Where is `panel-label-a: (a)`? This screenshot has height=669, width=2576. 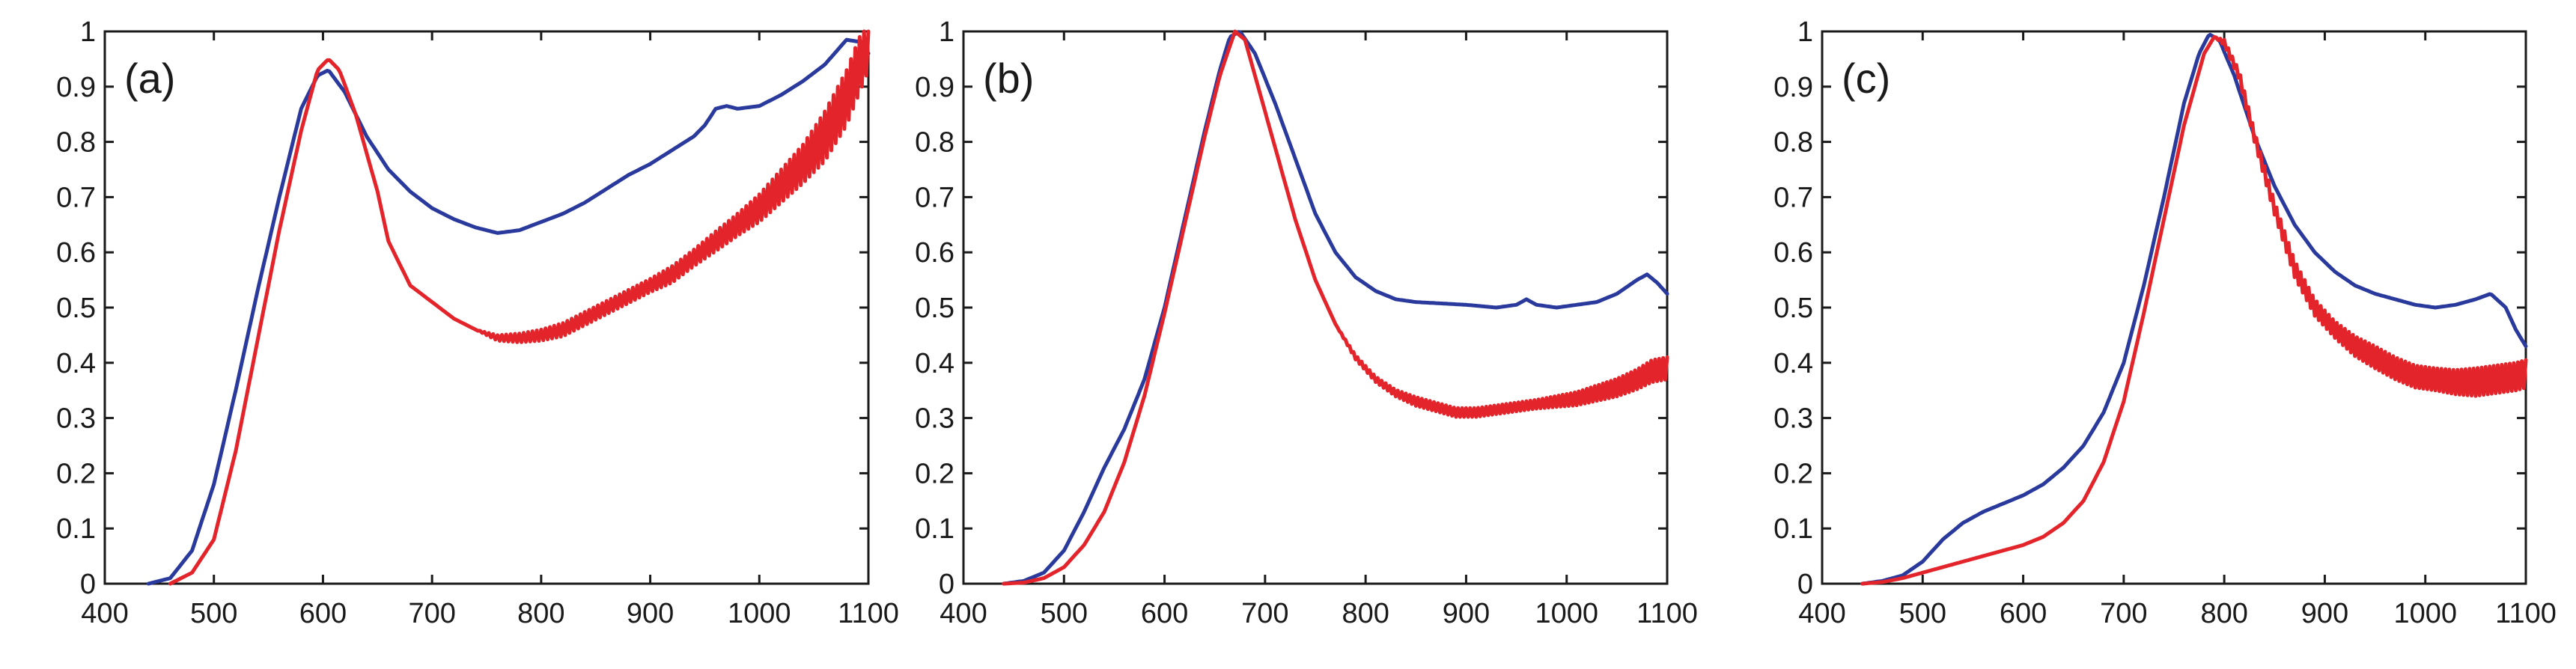
panel-label-a: (a) is located at coordinates (149, 78).